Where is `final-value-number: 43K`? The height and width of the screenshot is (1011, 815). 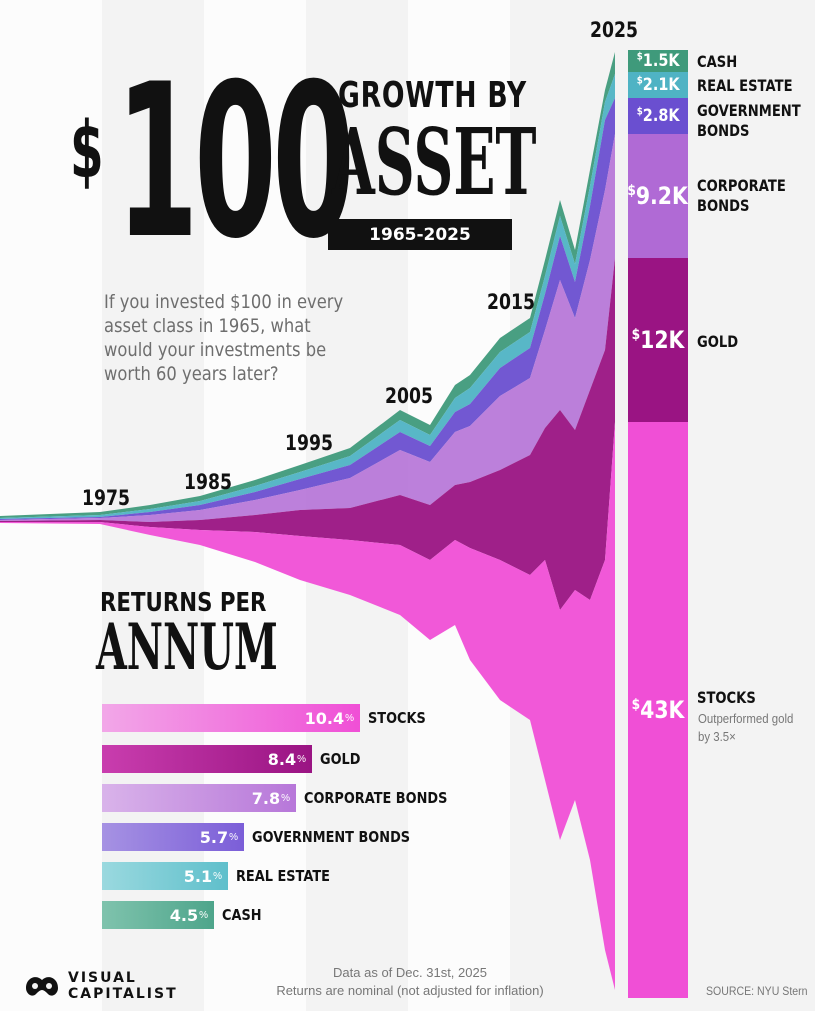
final-value-number: 43K is located at coordinates (662, 710).